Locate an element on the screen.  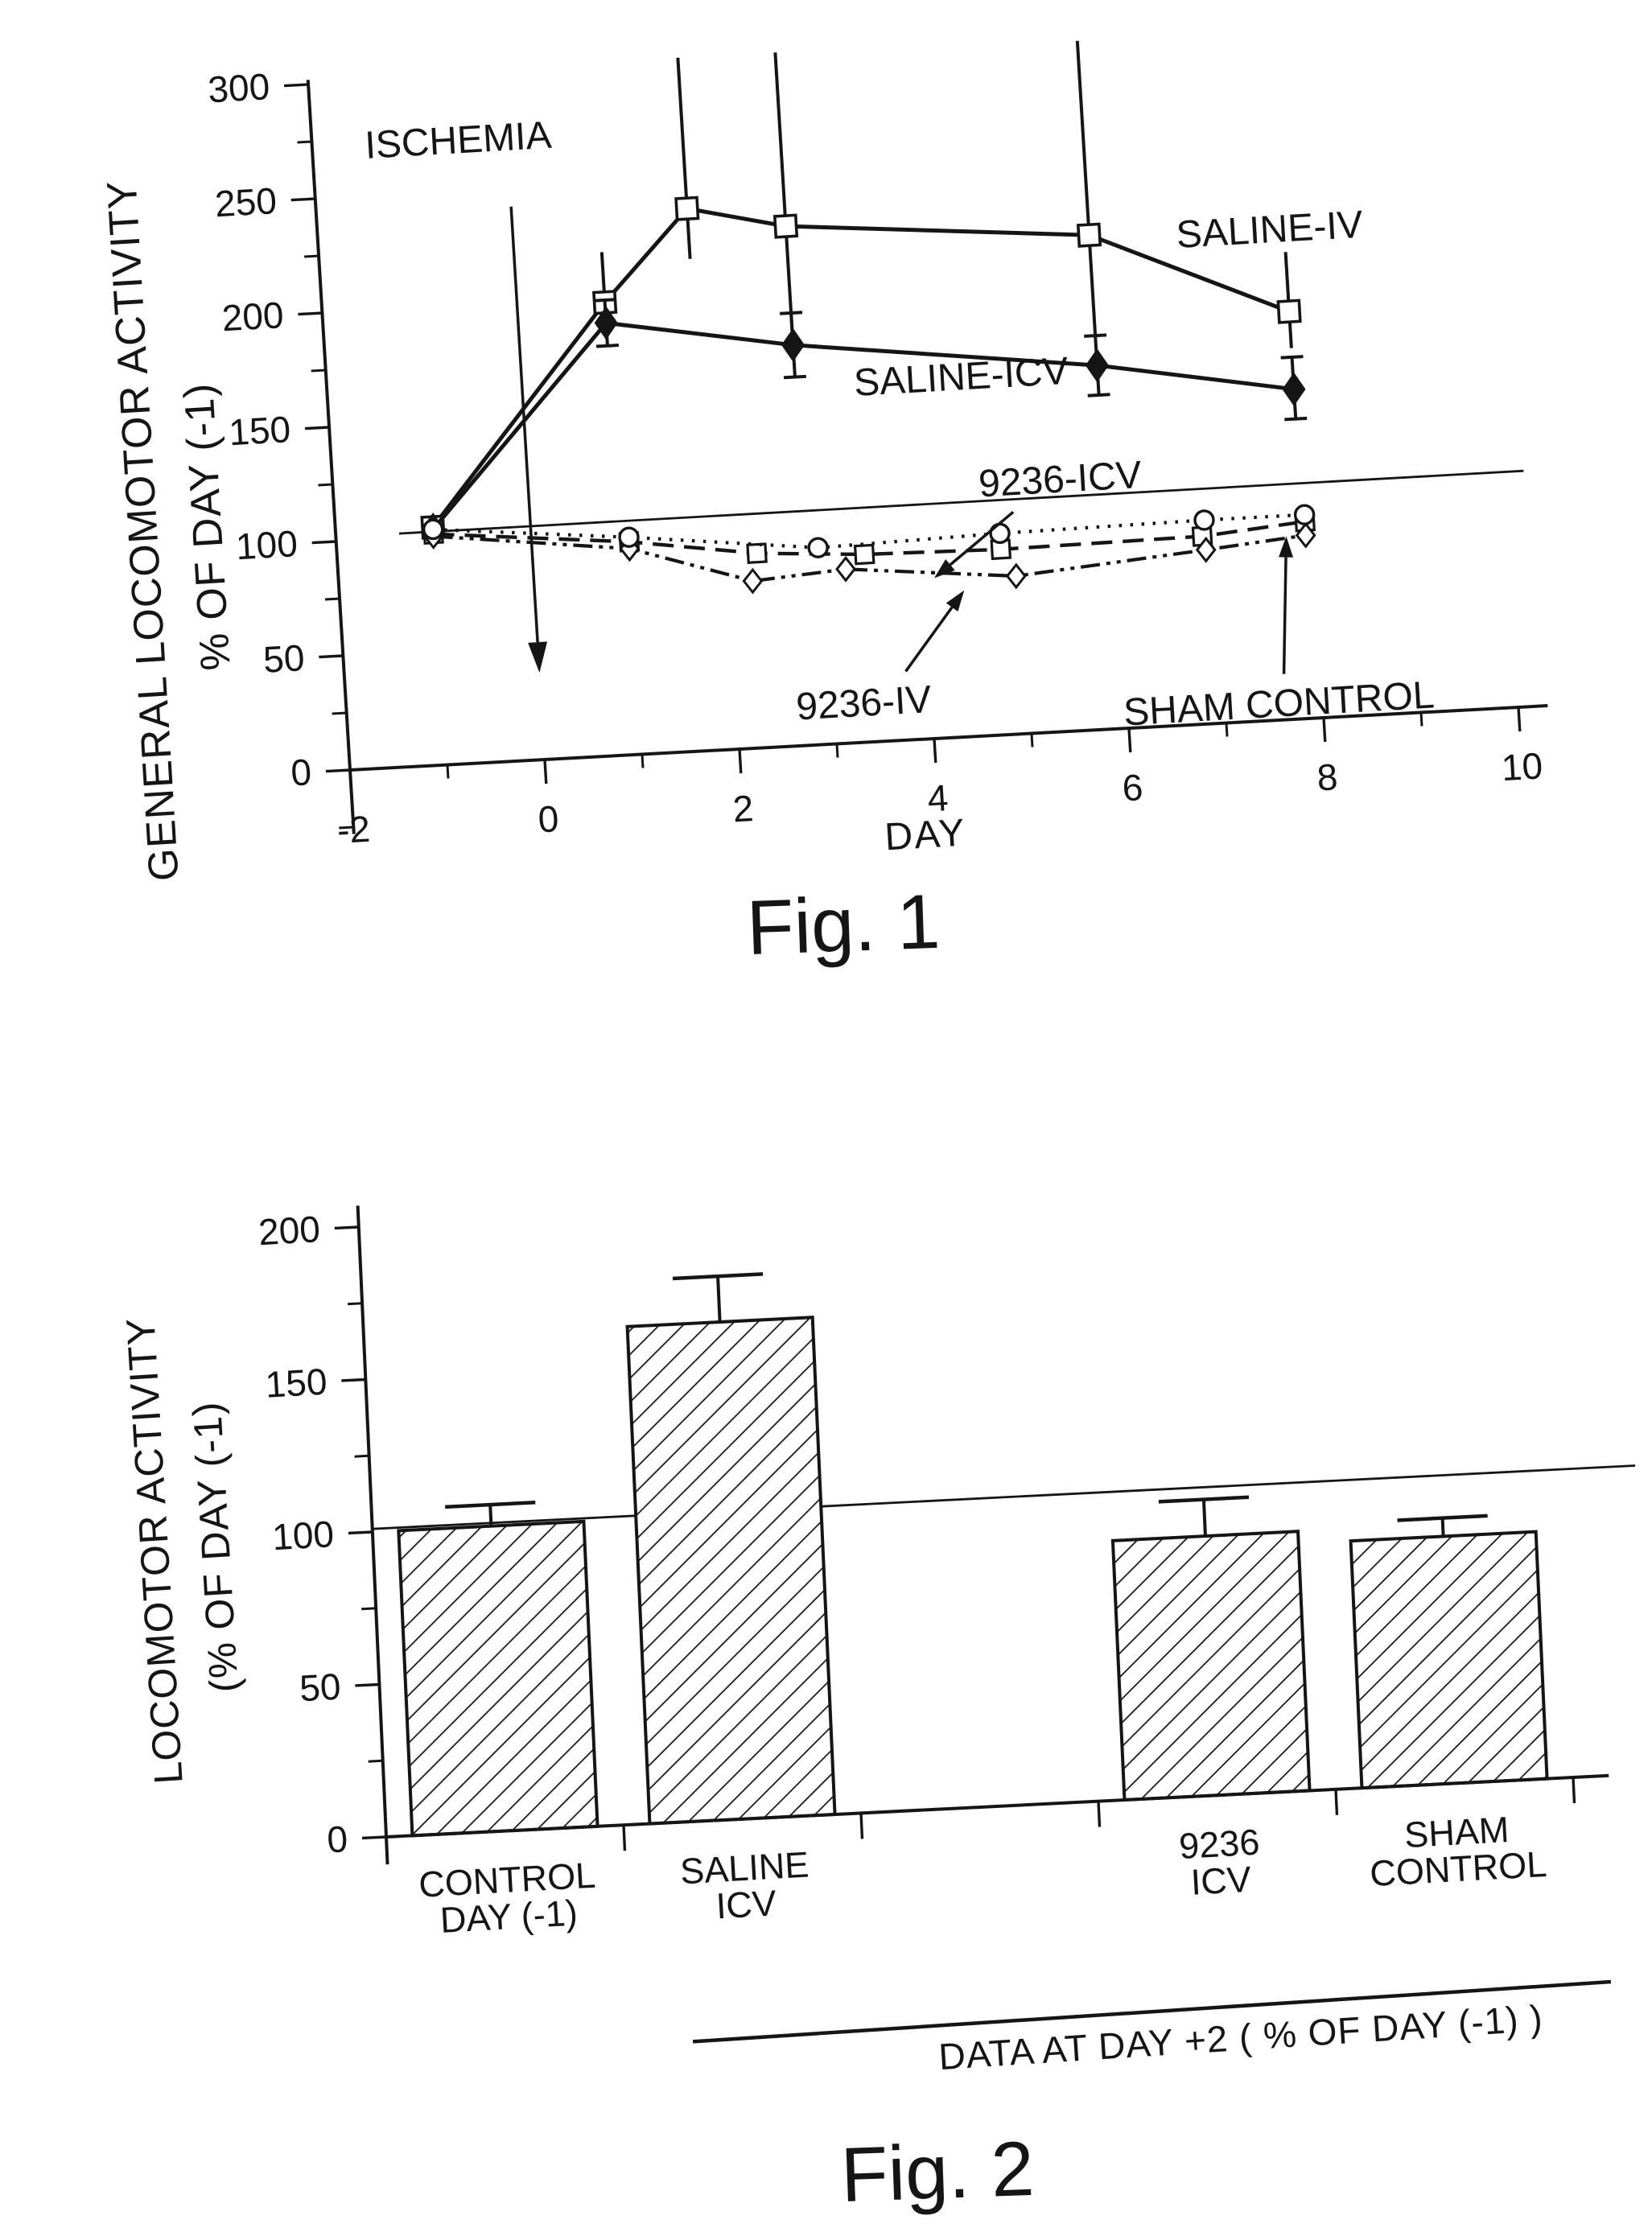
bar-control is located at coordinates (498, 1678).